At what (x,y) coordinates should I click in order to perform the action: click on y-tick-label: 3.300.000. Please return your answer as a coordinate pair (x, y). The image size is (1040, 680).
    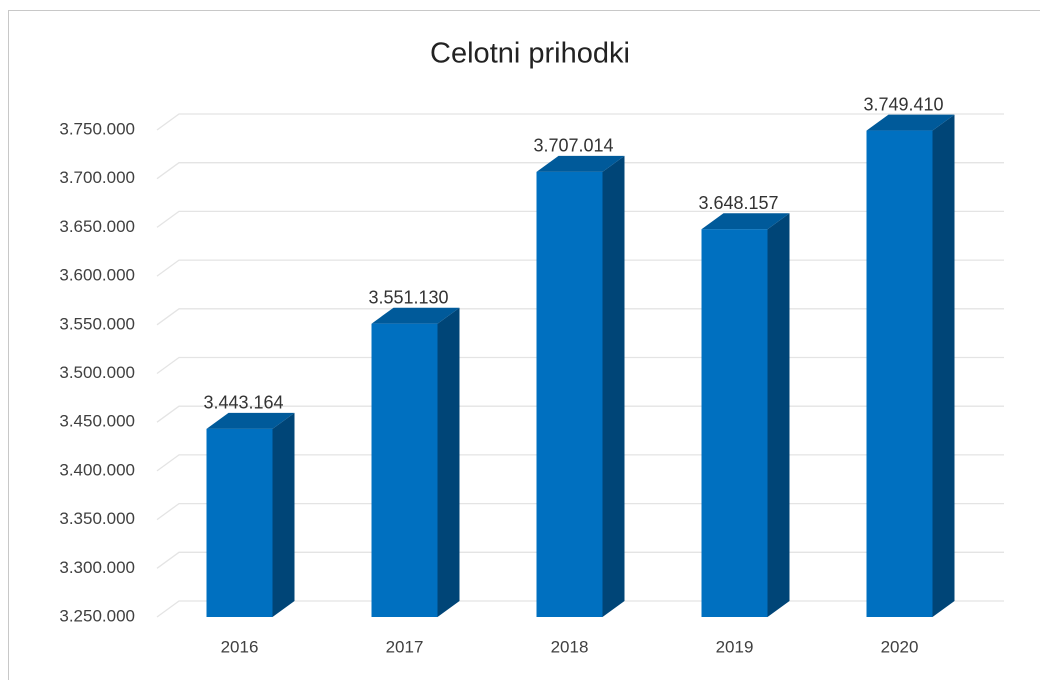
    Looking at the image, I should click on (97, 567).